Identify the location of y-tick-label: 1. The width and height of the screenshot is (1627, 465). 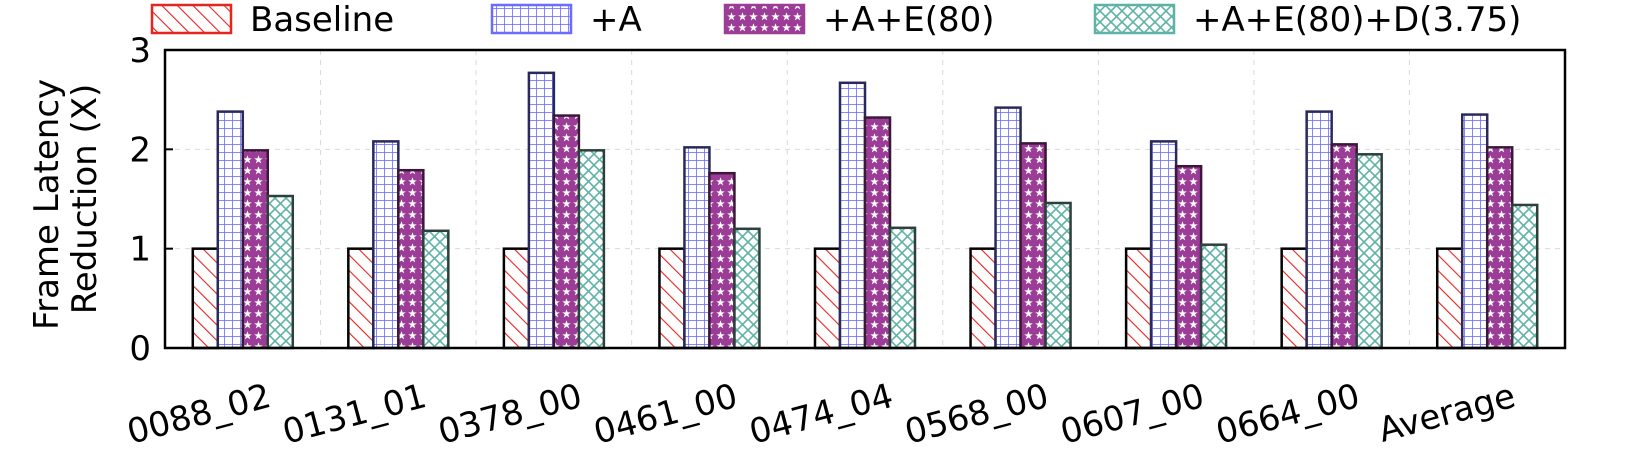
(140, 250).